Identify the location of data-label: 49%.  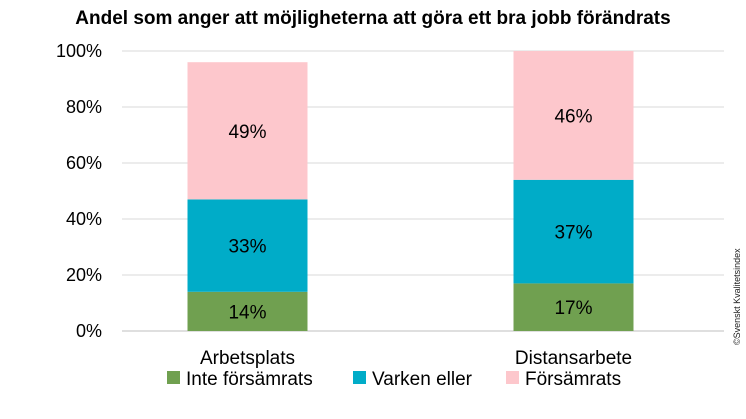
(247, 132).